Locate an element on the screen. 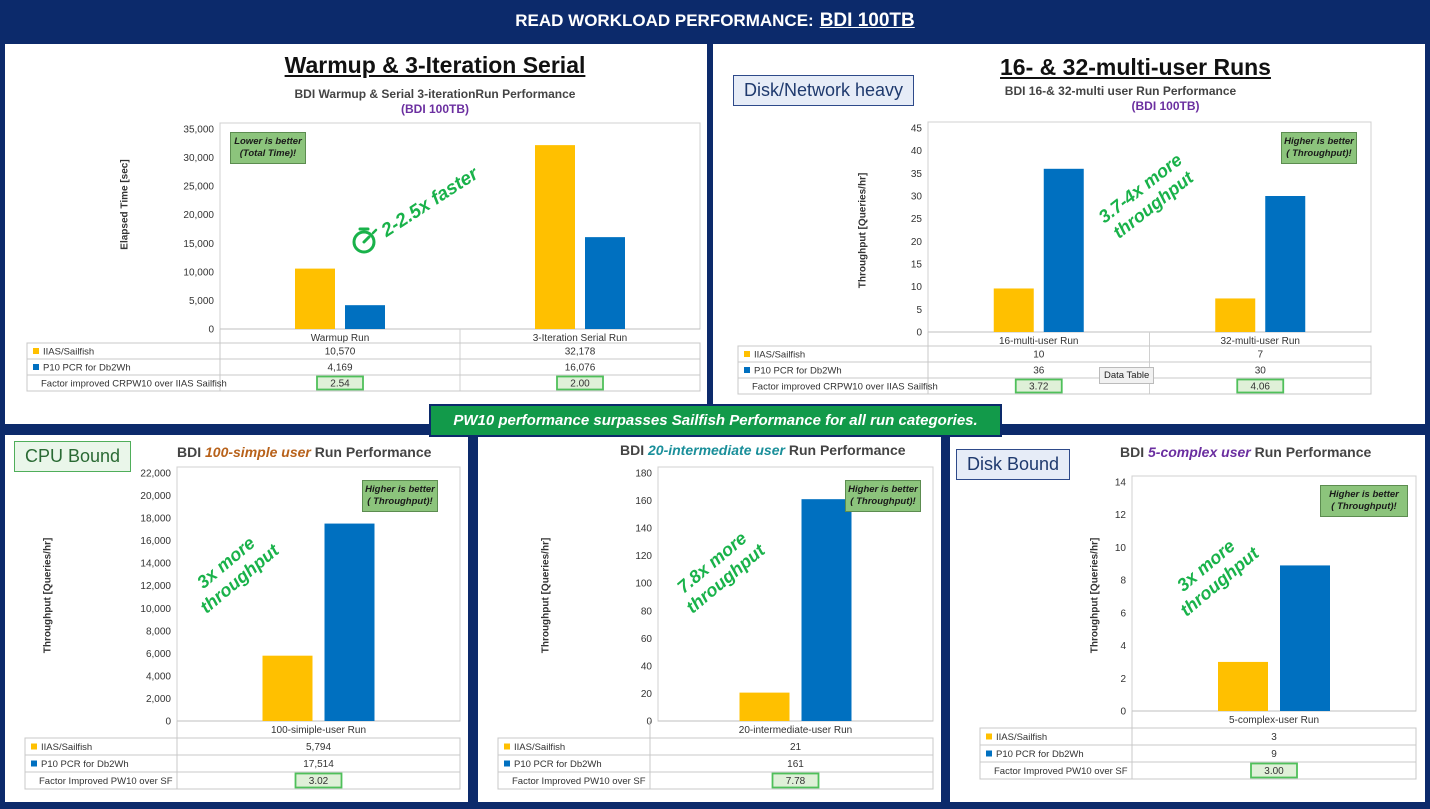 The image size is (1430, 809). y-tick-label: 20 is located at coordinates (917, 242).